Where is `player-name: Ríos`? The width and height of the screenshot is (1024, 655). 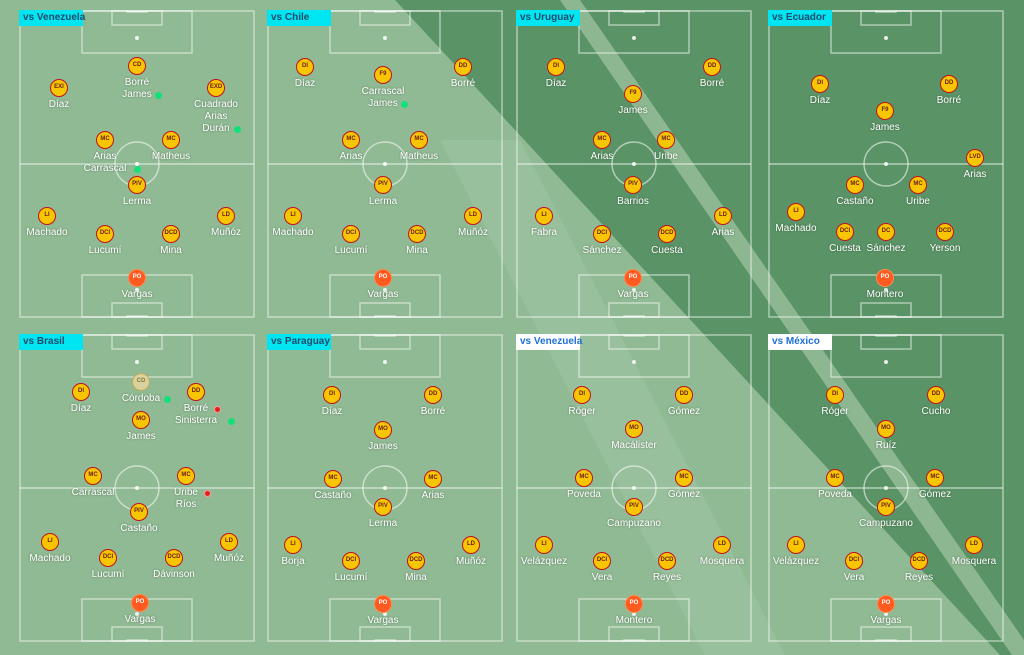
player-name: Ríos is located at coordinates (186, 504).